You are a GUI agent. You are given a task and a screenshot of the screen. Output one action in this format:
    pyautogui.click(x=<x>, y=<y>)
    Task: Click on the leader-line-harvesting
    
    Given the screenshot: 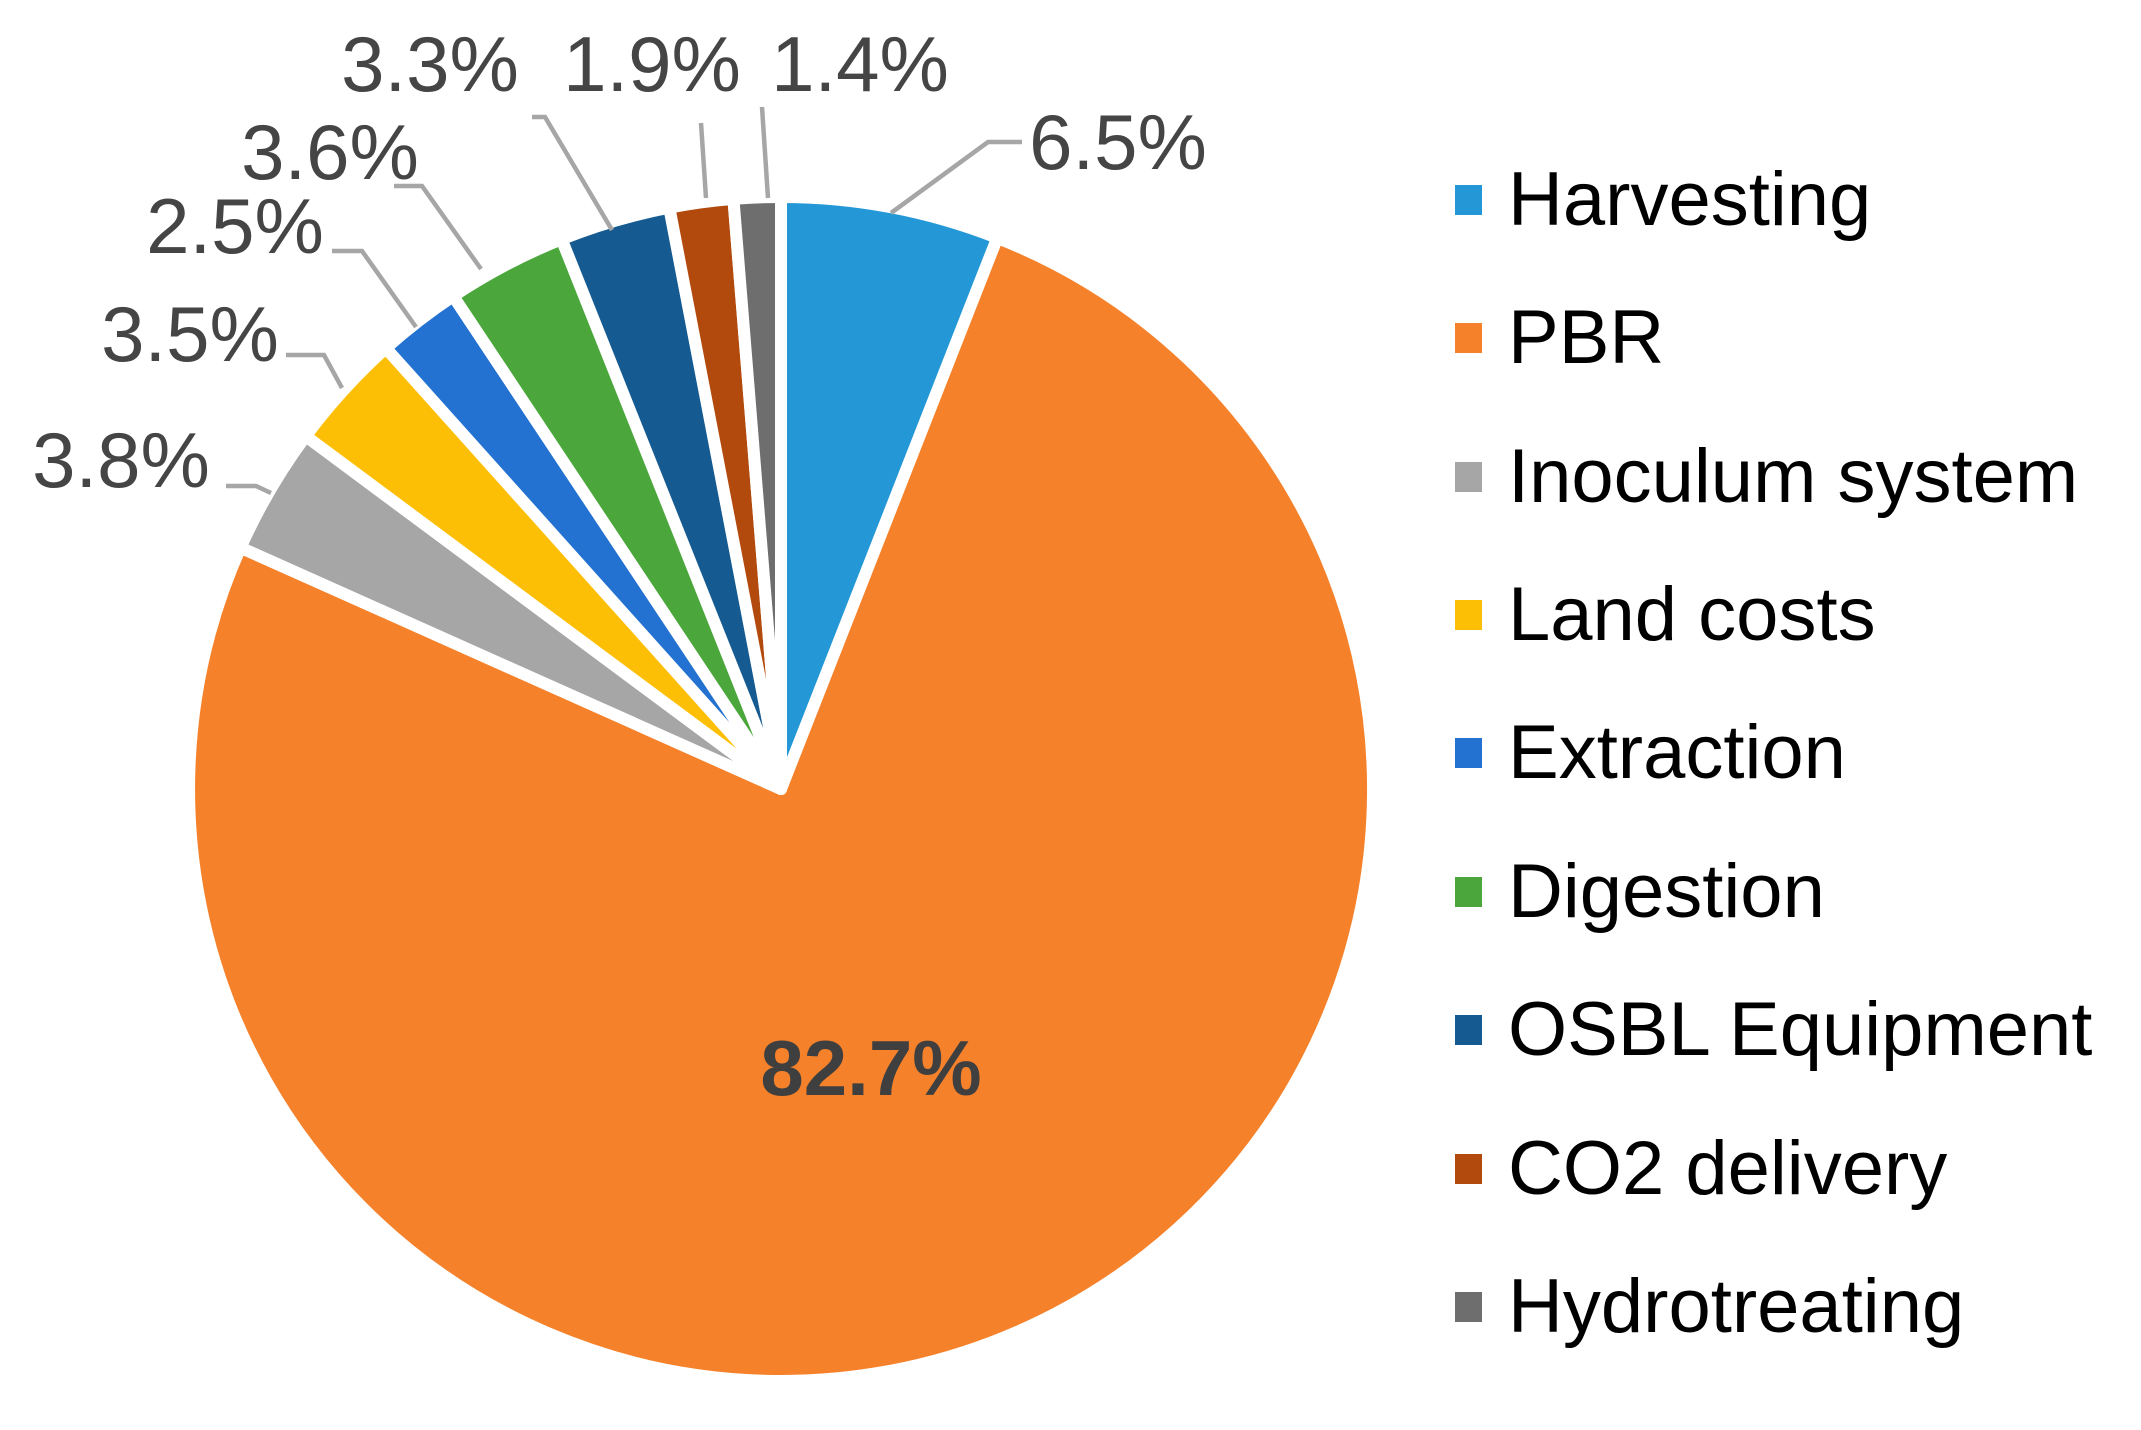 What is the action you would take?
    pyautogui.click(x=955, y=177)
    